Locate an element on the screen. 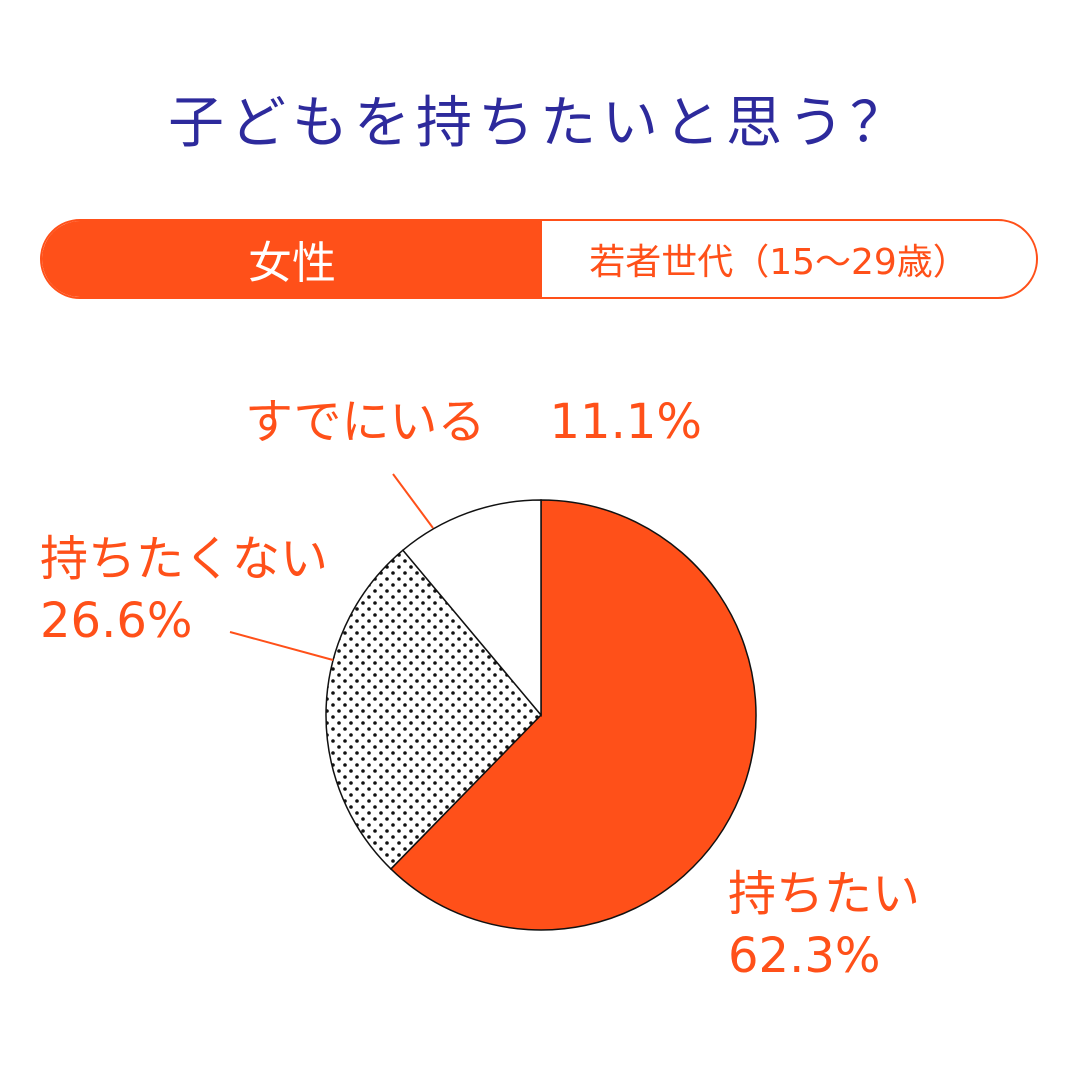 The width and height of the screenshot is (1080, 1080). label-want-text: 持ちたい is located at coordinates (824, 894).